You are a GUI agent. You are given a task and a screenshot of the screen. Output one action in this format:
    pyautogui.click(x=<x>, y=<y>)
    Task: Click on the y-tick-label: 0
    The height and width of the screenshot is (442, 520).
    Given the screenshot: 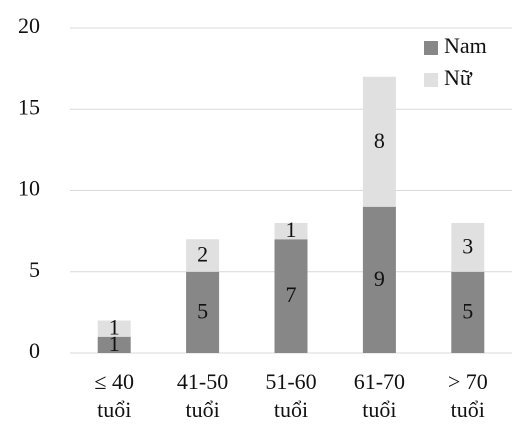 What is the action you would take?
    pyautogui.click(x=34, y=350)
    